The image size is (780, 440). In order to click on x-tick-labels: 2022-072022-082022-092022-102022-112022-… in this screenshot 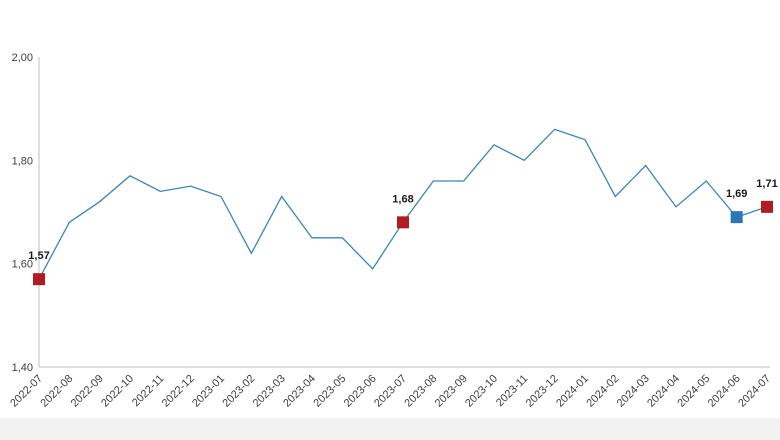, I will do `click(390, 391)`.